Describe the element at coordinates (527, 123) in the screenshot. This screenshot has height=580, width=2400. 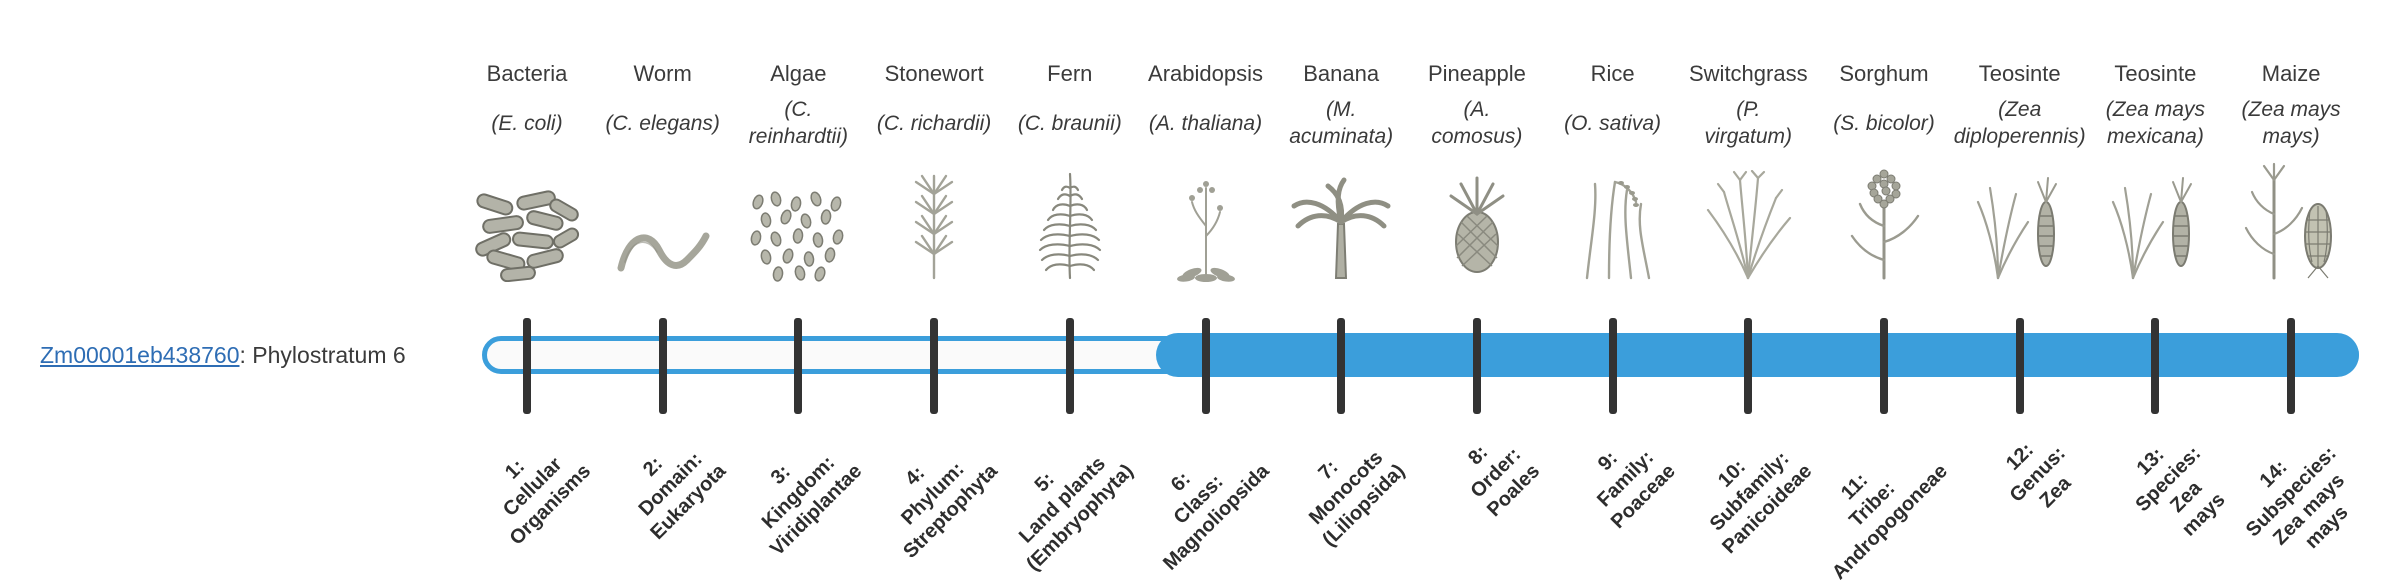
I see `organism-scientific-name: (E. coli)` at that location.